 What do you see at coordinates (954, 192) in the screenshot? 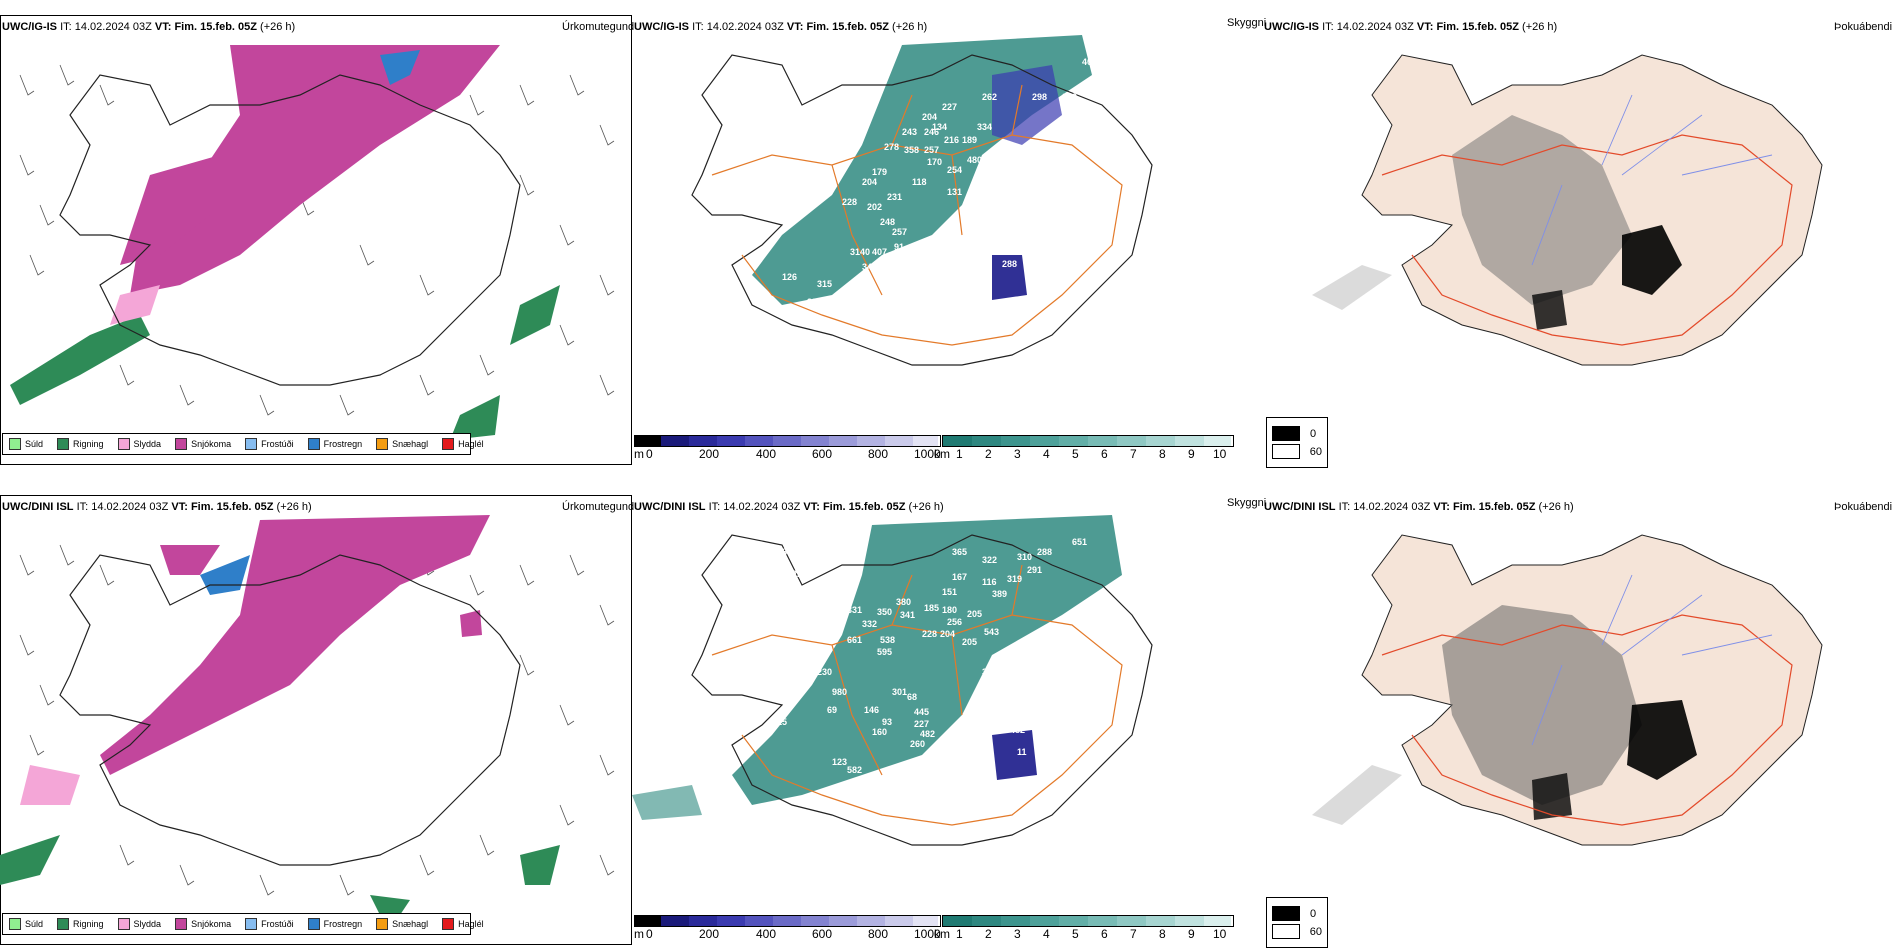
I see `height-label: 131` at bounding box center [954, 192].